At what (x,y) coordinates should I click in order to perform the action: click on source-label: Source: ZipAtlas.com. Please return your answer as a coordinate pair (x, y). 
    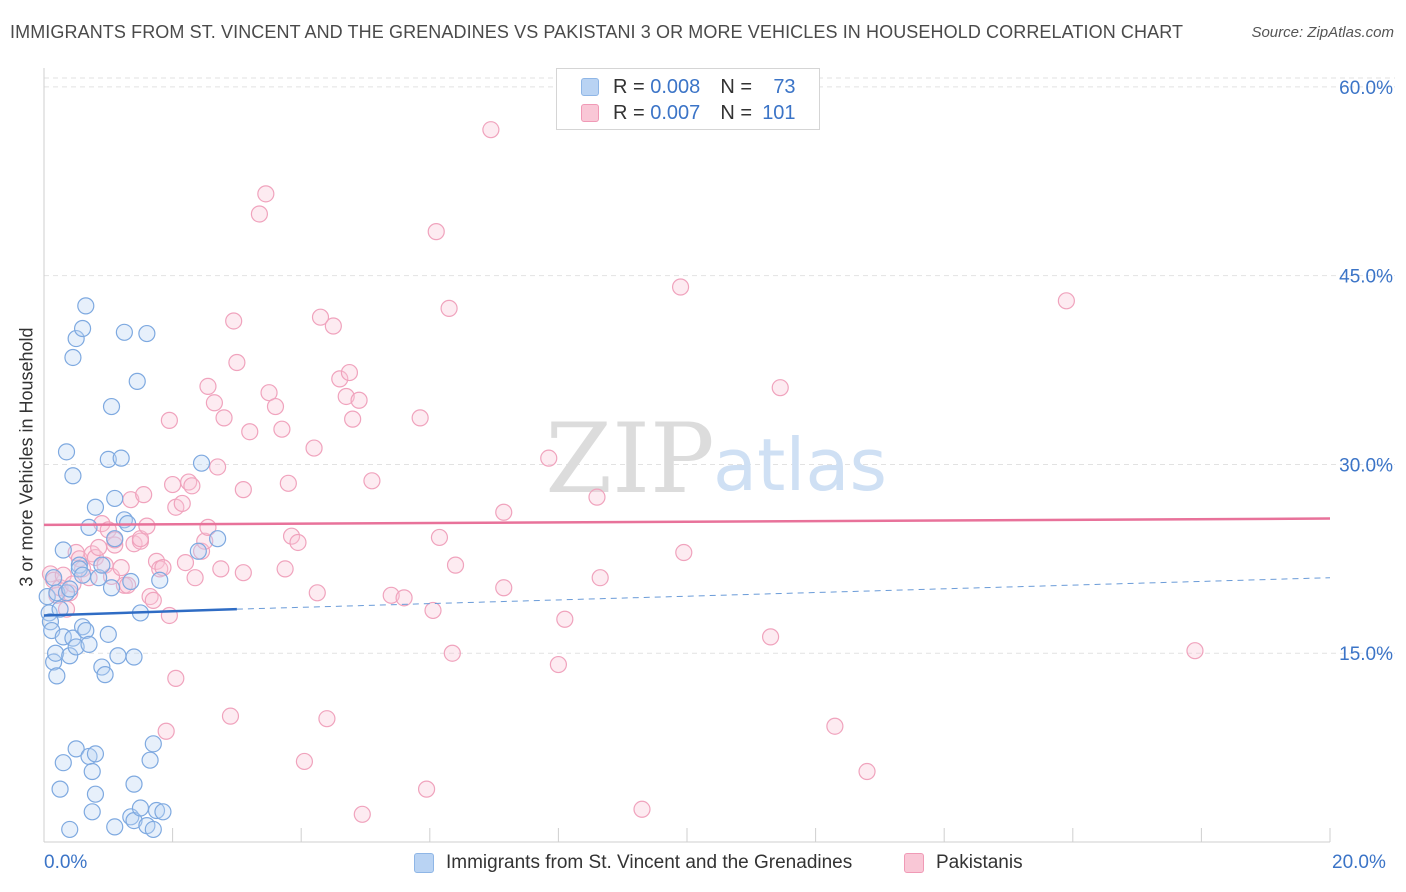
    Looking at the image, I should click on (1322, 32).